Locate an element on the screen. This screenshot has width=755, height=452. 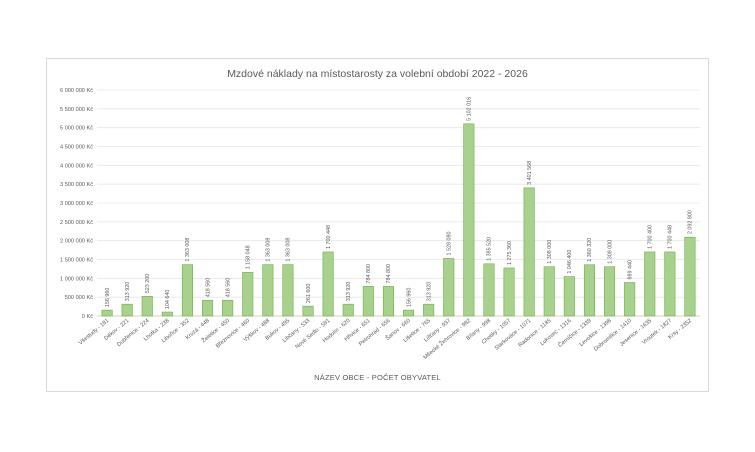
x-tick-label: Všestudy - 181 is located at coordinates (94, 332).